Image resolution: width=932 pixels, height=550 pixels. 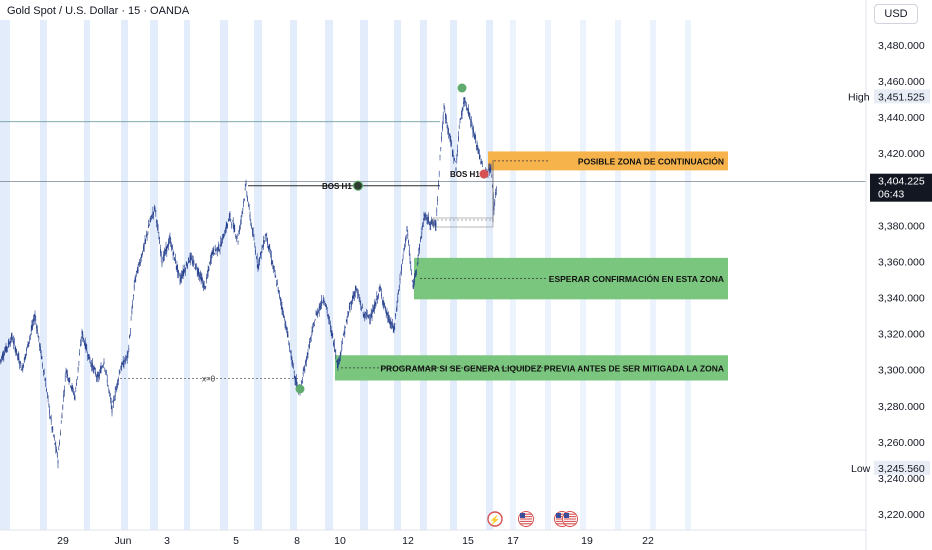 What do you see at coordinates (901, 299) in the screenshot?
I see `y-tick-label: 3,340.000` at bounding box center [901, 299].